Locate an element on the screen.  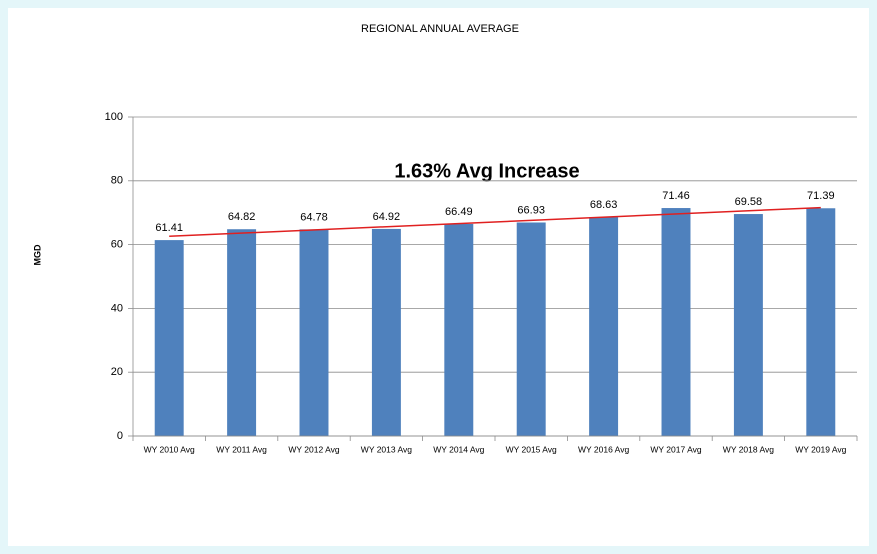
data-label: 71.39 is located at coordinates (821, 196).